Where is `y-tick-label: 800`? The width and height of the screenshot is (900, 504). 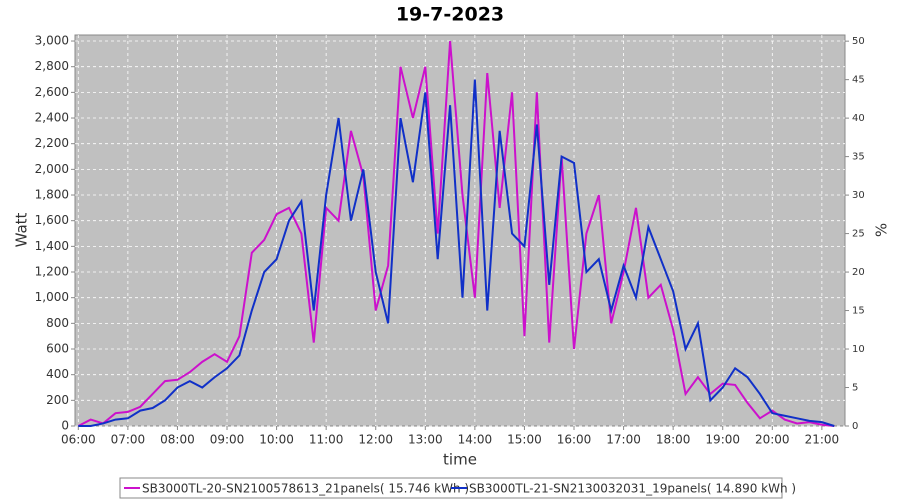 y-tick-label: 800 is located at coordinates (57, 323).